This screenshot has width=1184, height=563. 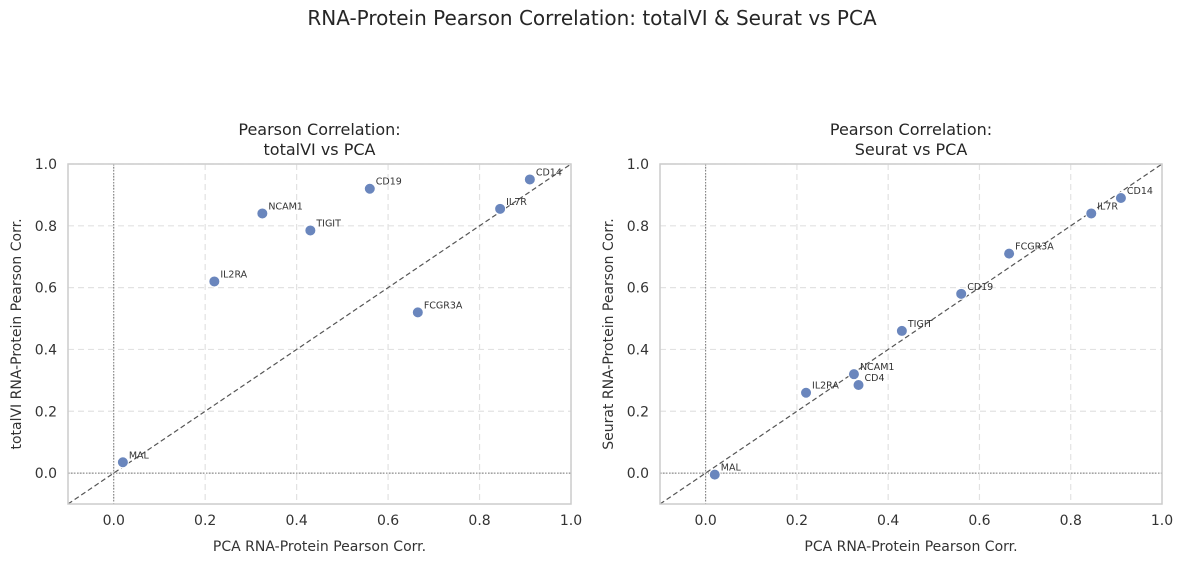 What do you see at coordinates (858, 385) in the screenshot?
I see `data-point-cd4` at bounding box center [858, 385].